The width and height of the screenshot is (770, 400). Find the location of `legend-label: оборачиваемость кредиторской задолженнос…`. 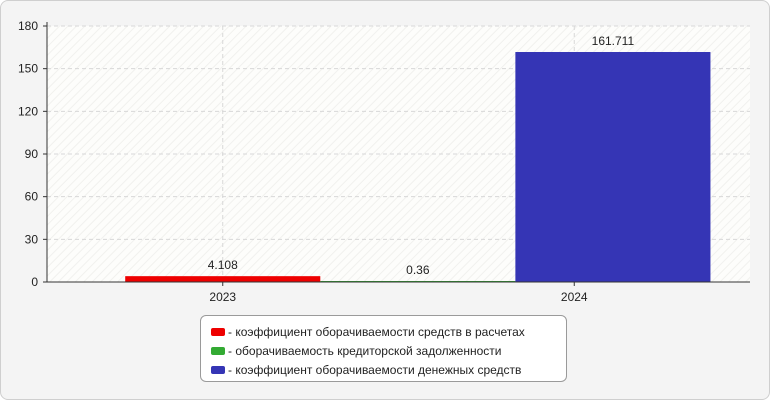

legend-label: оборачиваемость кредиторской задолженнос… is located at coordinates (368, 350).